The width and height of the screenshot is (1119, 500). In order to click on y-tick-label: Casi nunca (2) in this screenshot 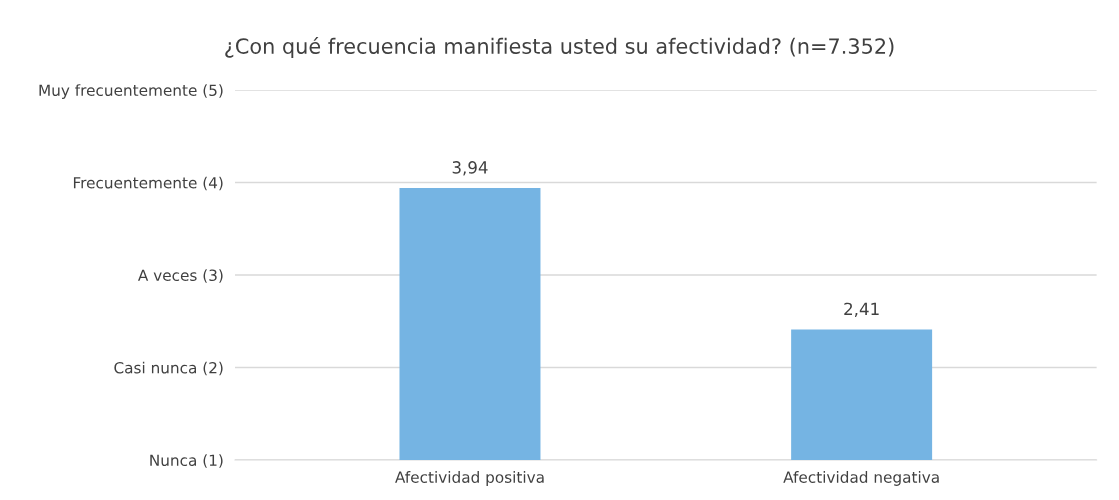, I will do `click(168, 368)`.